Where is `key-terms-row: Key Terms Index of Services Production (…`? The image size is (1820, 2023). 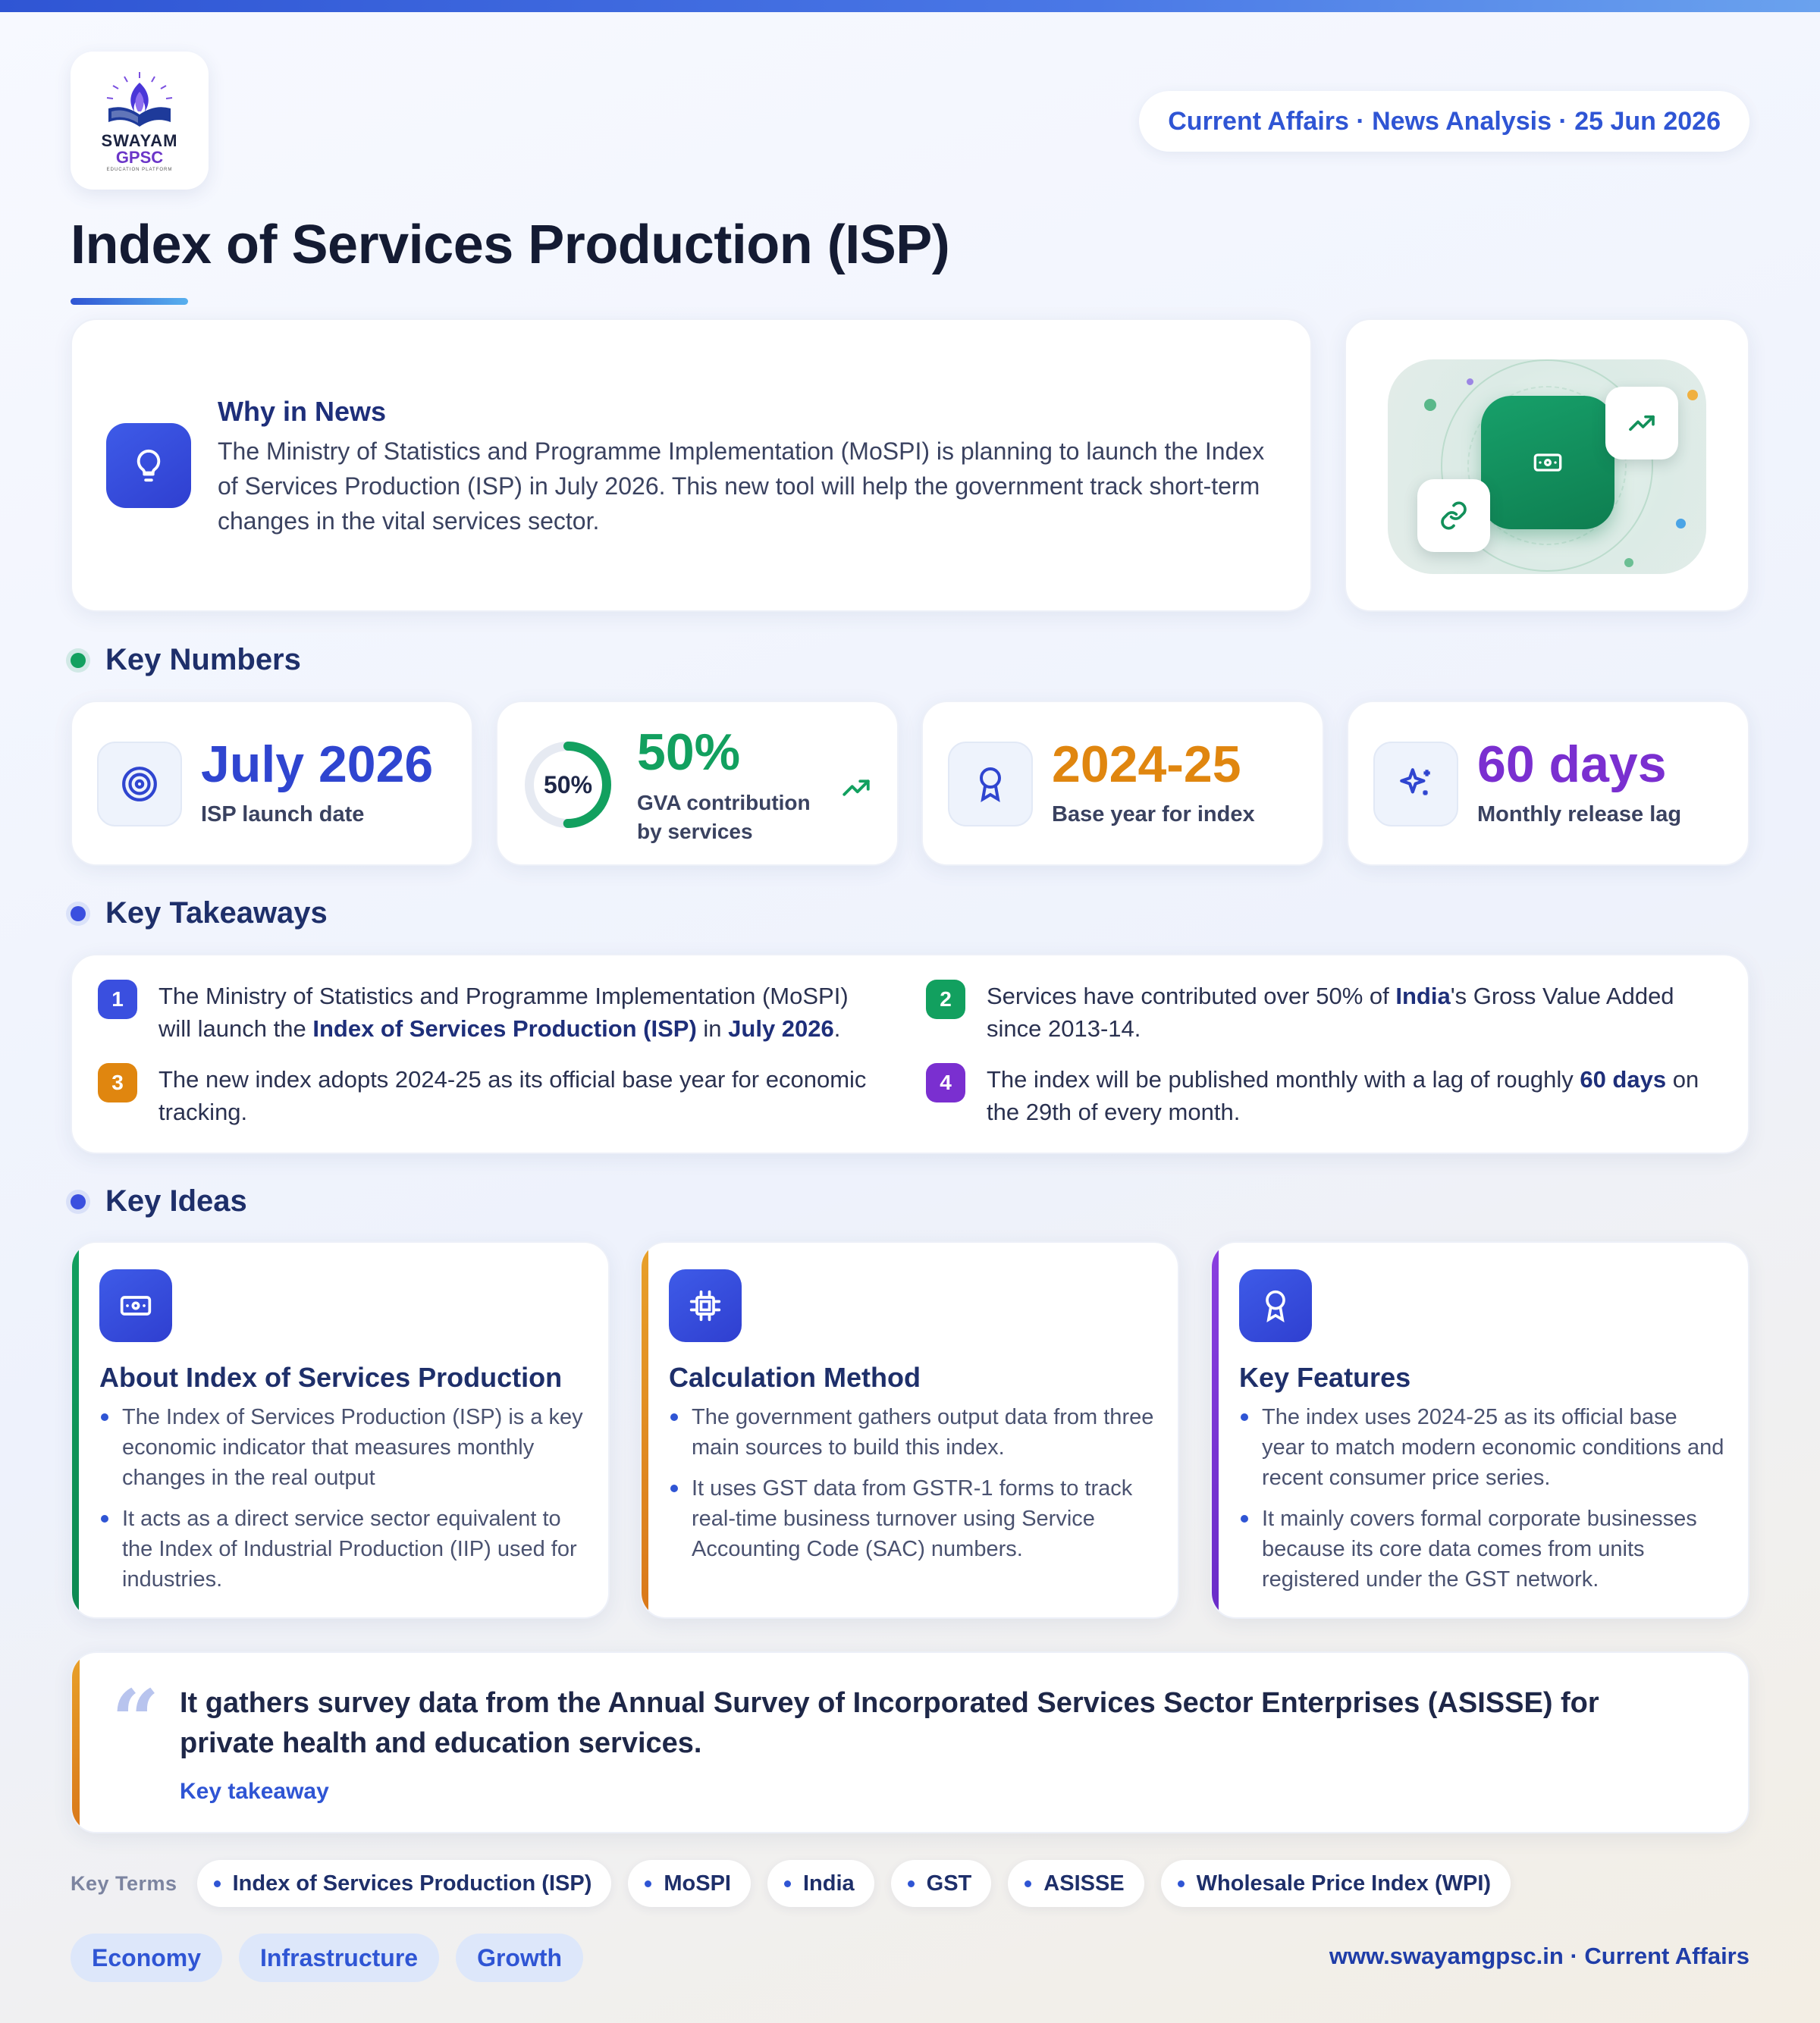 key-terms-row: Key Terms Index of Services Production (… is located at coordinates (799, 1883).